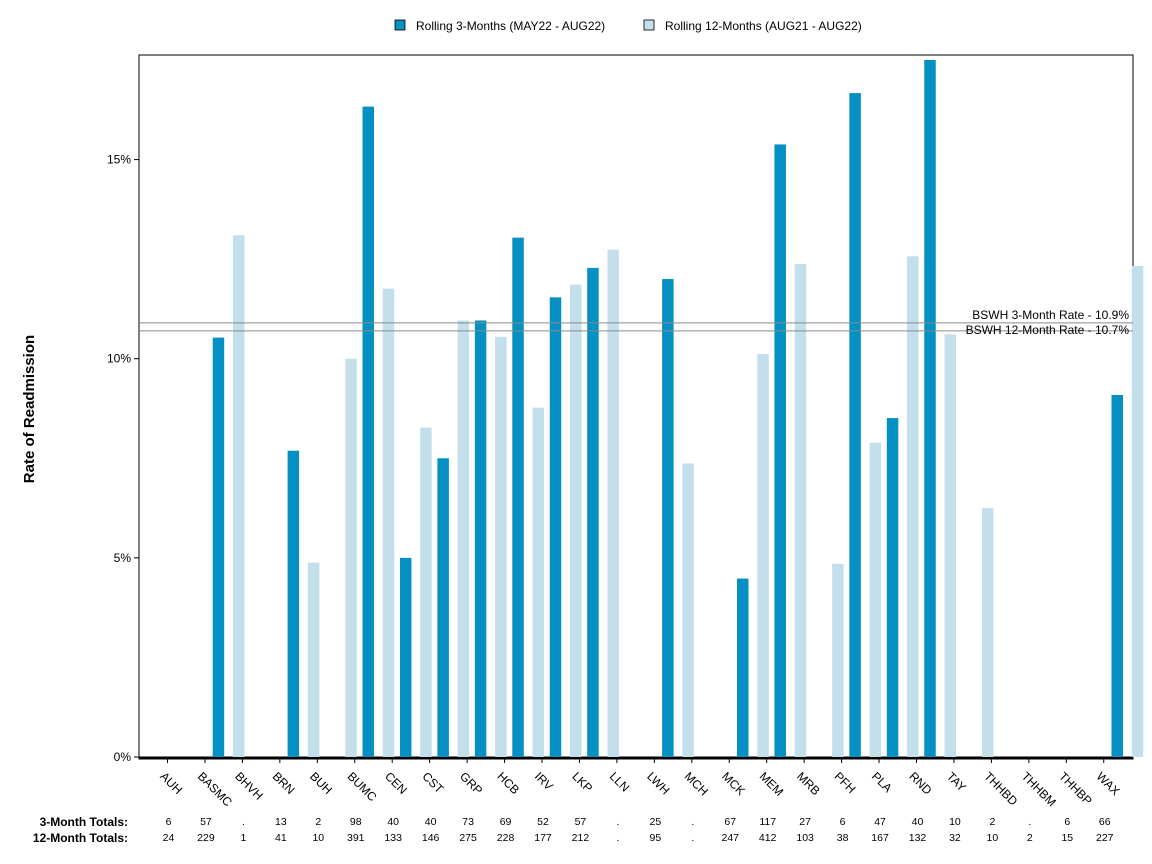 Image resolution: width=1152 pixels, height=864 pixels. I want to click on x-category-label: WAX, so click(1108, 783).